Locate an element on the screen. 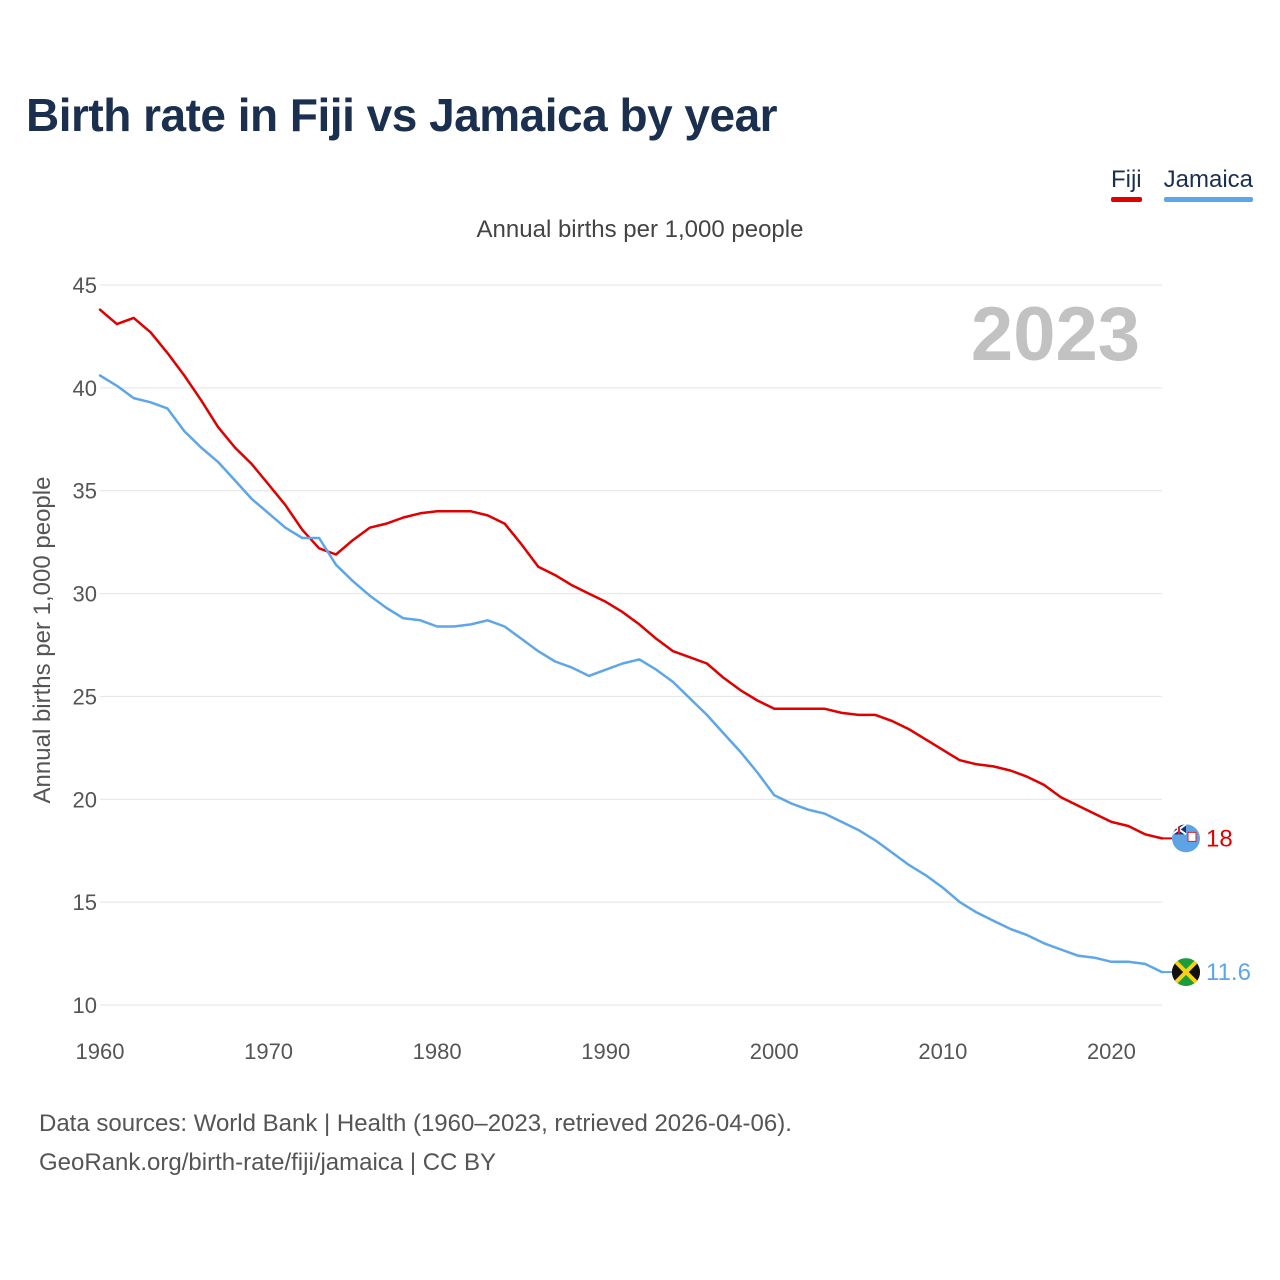 This screenshot has width=1280, height=1280. x-tick-label-1970: 1970 is located at coordinates (268, 1051).